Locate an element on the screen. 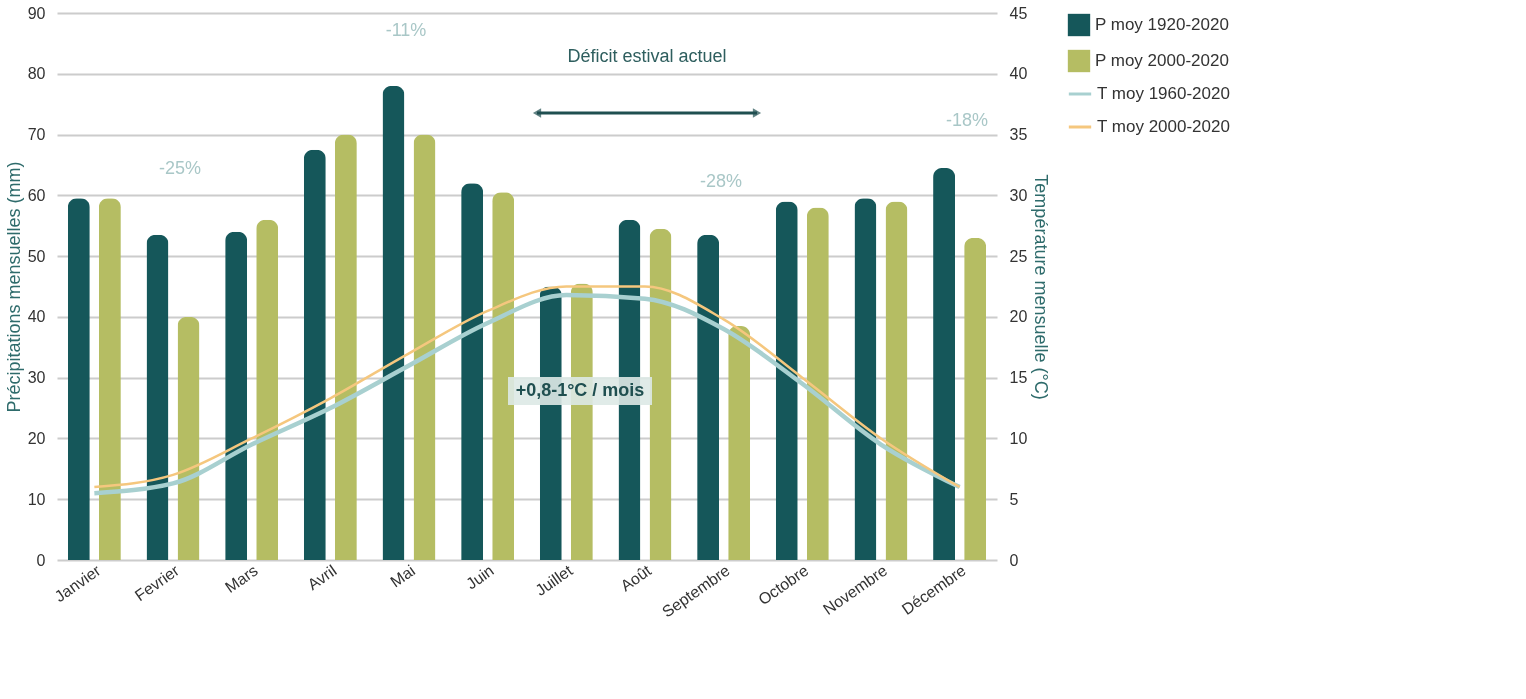 The image size is (1526, 699). y-tick-label: 30 is located at coordinates (36, 378).